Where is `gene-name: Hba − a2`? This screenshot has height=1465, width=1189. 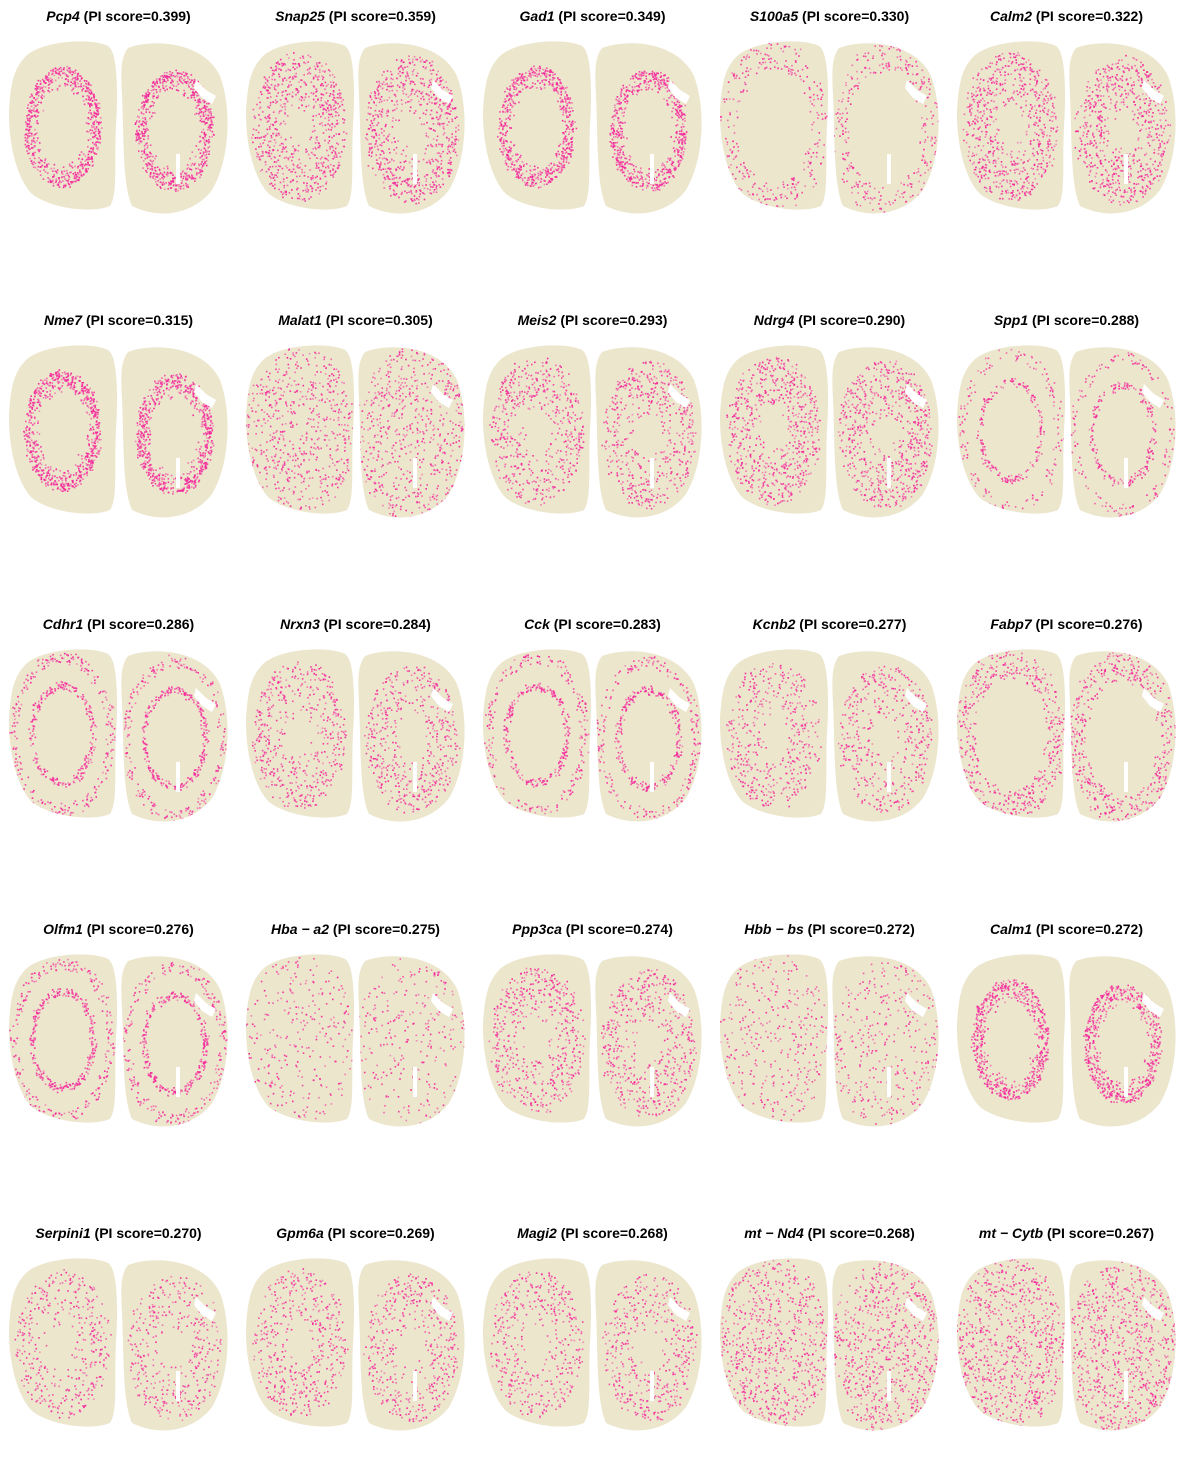 gene-name: Hba − a2 is located at coordinates (300, 929).